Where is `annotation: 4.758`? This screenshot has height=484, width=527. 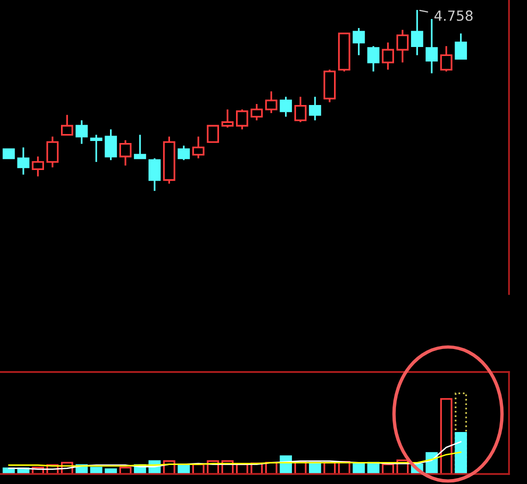
annotation: 4.758 is located at coordinates (453, 15).